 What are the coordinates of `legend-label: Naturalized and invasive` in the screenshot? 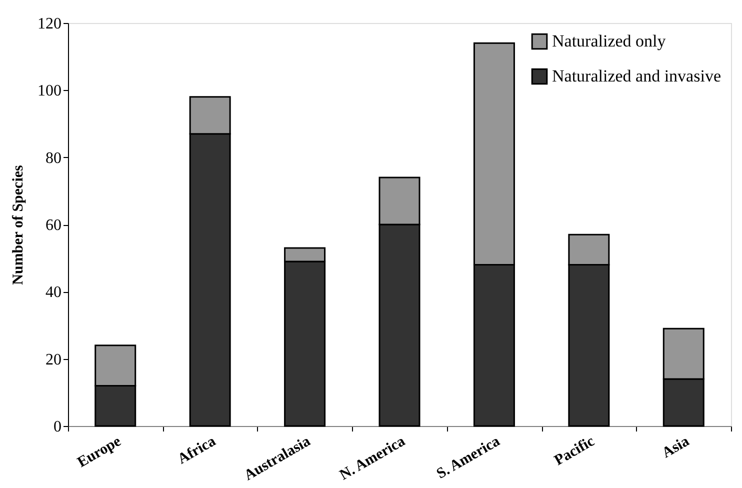 It's located at (636, 76).